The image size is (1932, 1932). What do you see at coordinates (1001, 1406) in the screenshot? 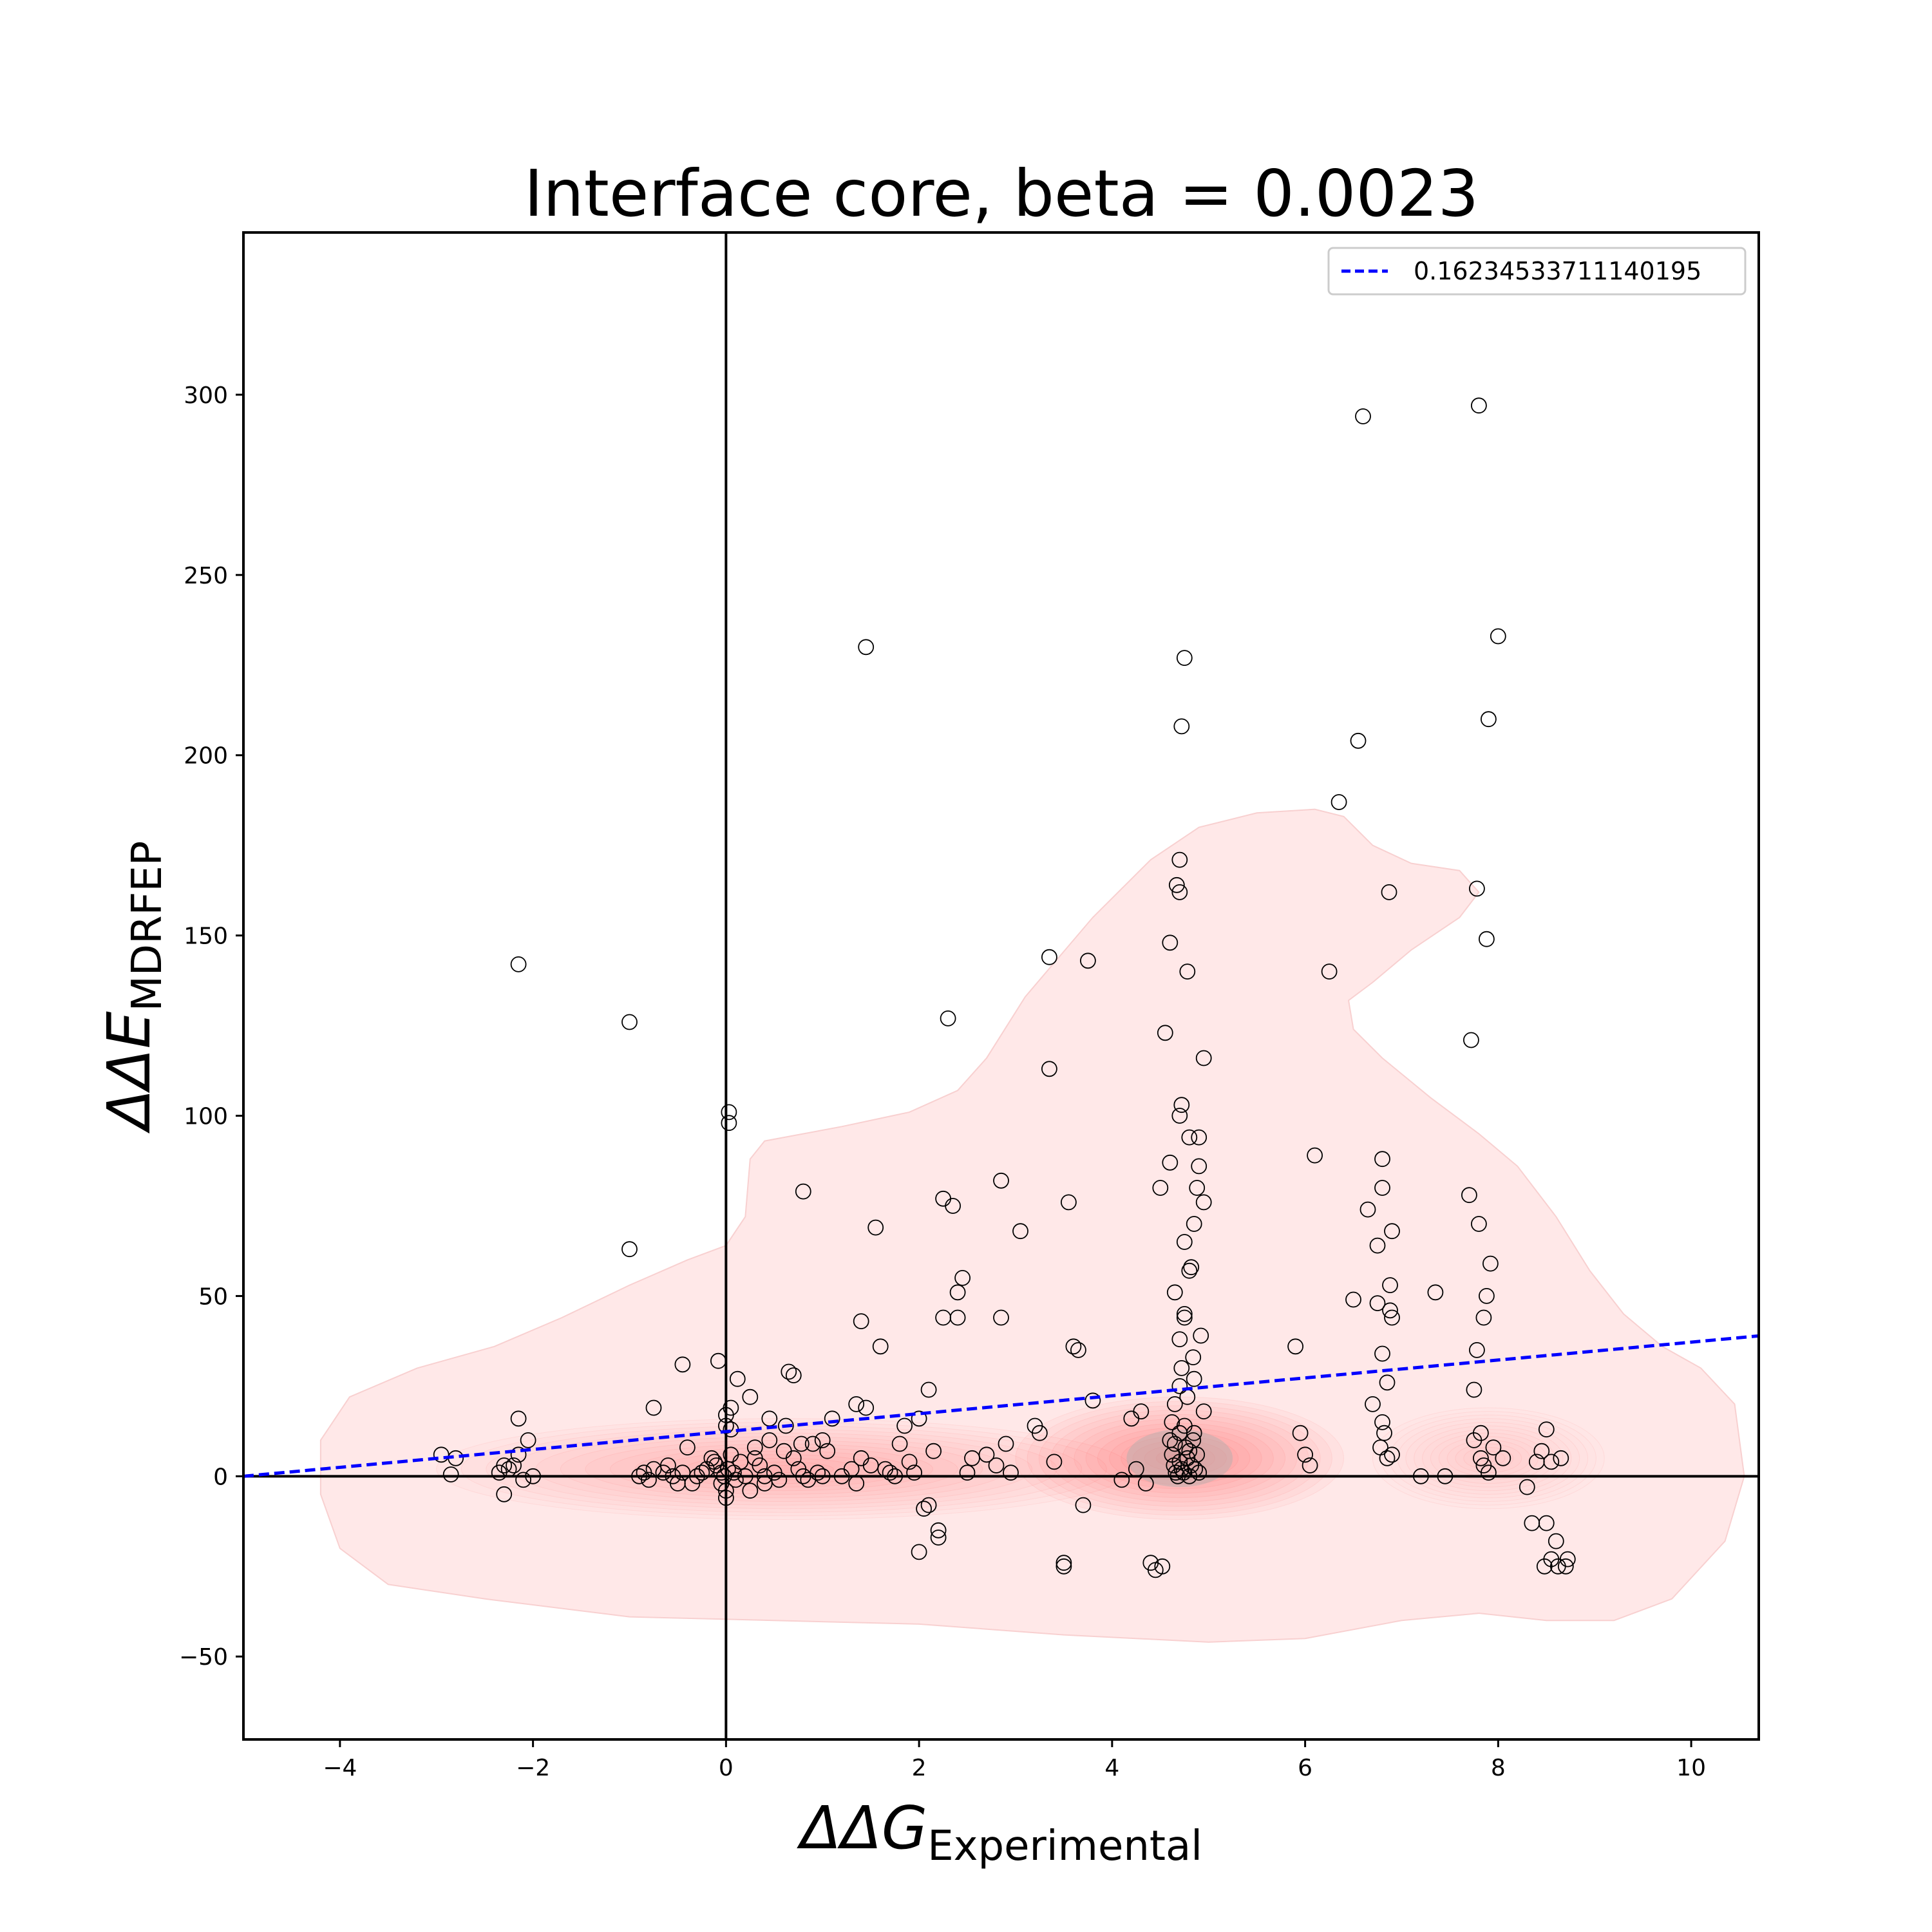
I see `fit-line-layer` at bounding box center [1001, 1406].